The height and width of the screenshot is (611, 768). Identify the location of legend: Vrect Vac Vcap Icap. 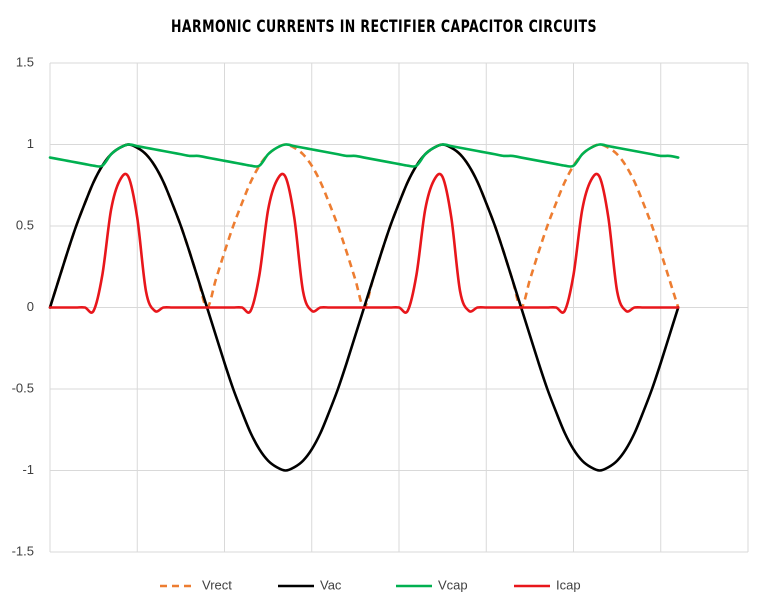
(370, 584).